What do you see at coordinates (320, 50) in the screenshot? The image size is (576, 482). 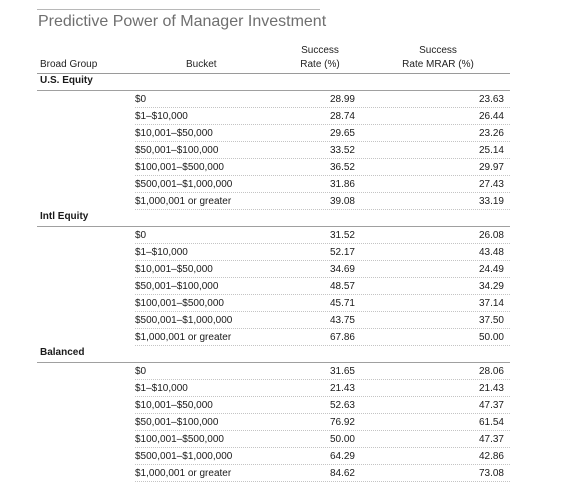 I see `header-success-rate-line1: Success` at bounding box center [320, 50].